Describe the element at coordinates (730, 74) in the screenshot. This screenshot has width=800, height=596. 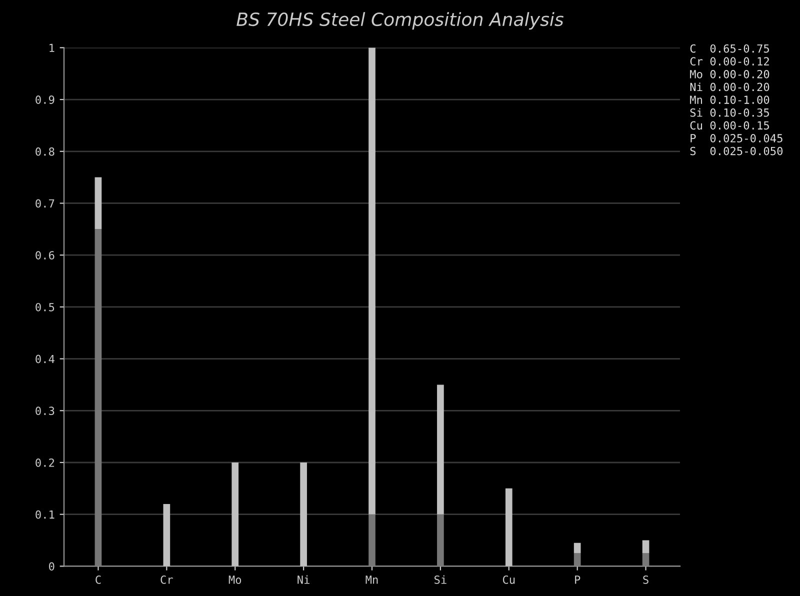
I see `text: Mo 0.00-0.20` at that location.